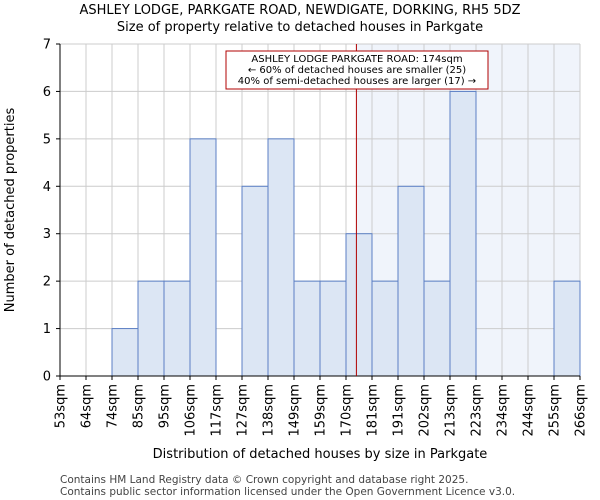 The height and width of the screenshot is (500, 600). Describe the element at coordinates (321, 410) in the screenshot. I see `x-tick-label-159sqm: 159sqm` at that location.